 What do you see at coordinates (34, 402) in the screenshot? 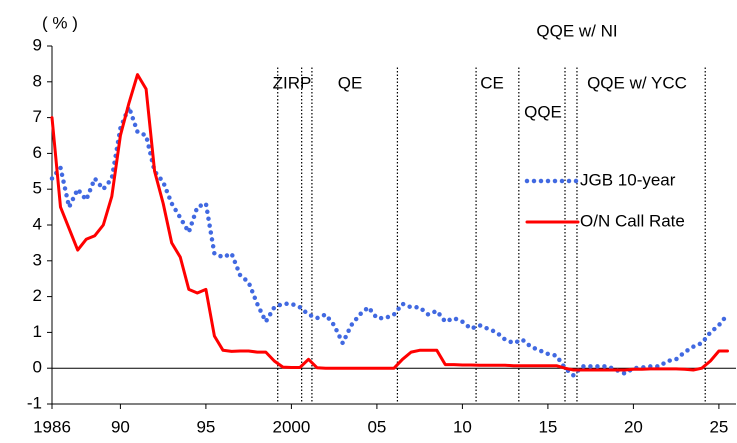
I see `y-tick-label: -1` at bounding box center [34, 402].